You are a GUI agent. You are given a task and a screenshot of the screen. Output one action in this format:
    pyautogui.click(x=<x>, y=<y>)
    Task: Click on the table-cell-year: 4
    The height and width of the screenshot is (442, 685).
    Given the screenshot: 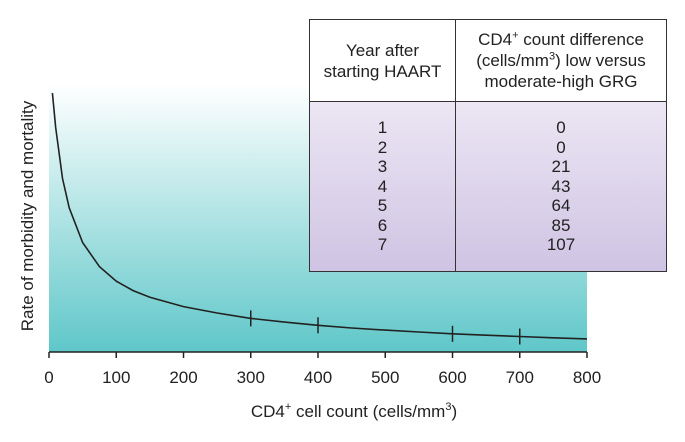 What is the action you would take?
    pyautogui.click(x=382, y=186)
    